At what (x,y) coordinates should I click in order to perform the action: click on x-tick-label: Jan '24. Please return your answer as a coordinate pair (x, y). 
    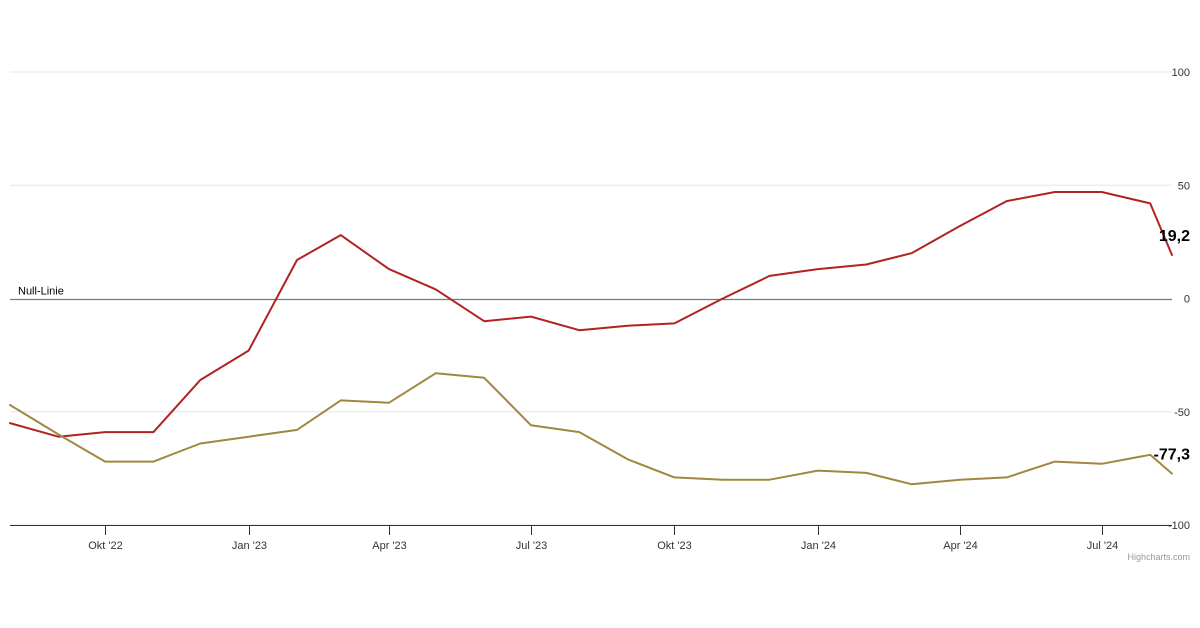
    Looking at the image, I should click on (818, 546).